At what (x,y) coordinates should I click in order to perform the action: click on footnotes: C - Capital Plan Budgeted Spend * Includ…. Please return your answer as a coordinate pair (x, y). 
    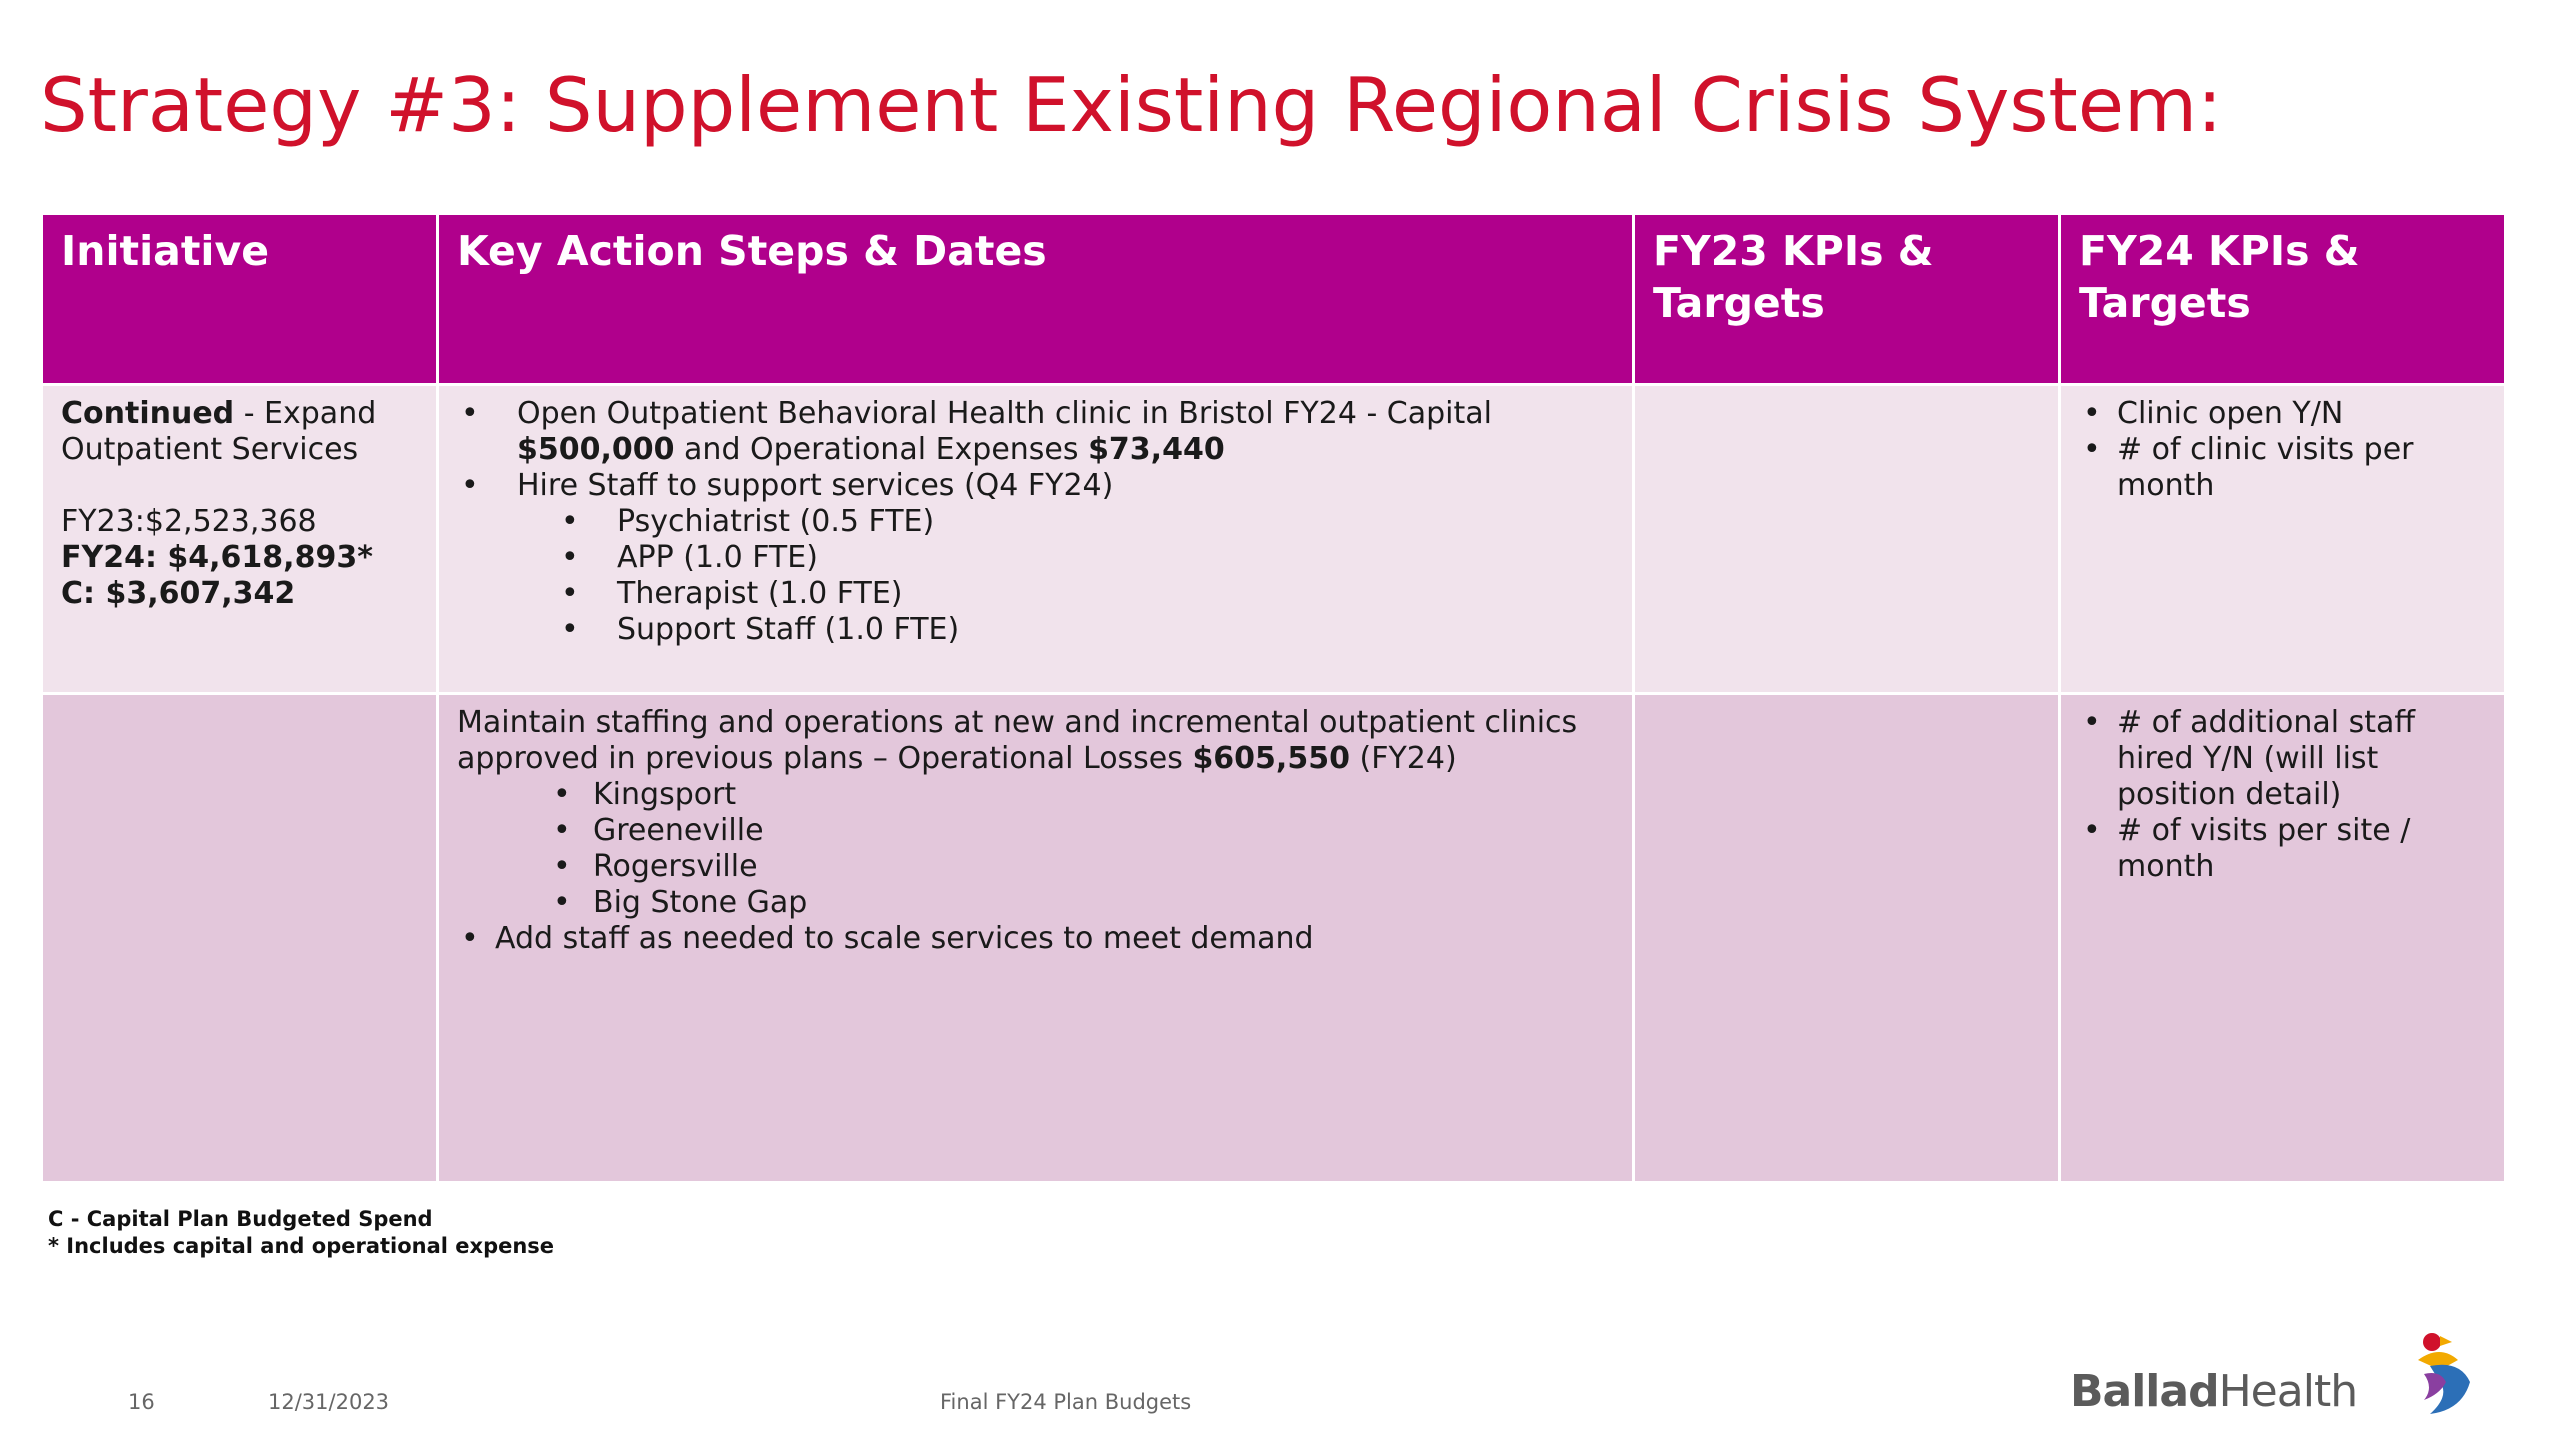
    Looking at the image, I should click on (301, 1233).